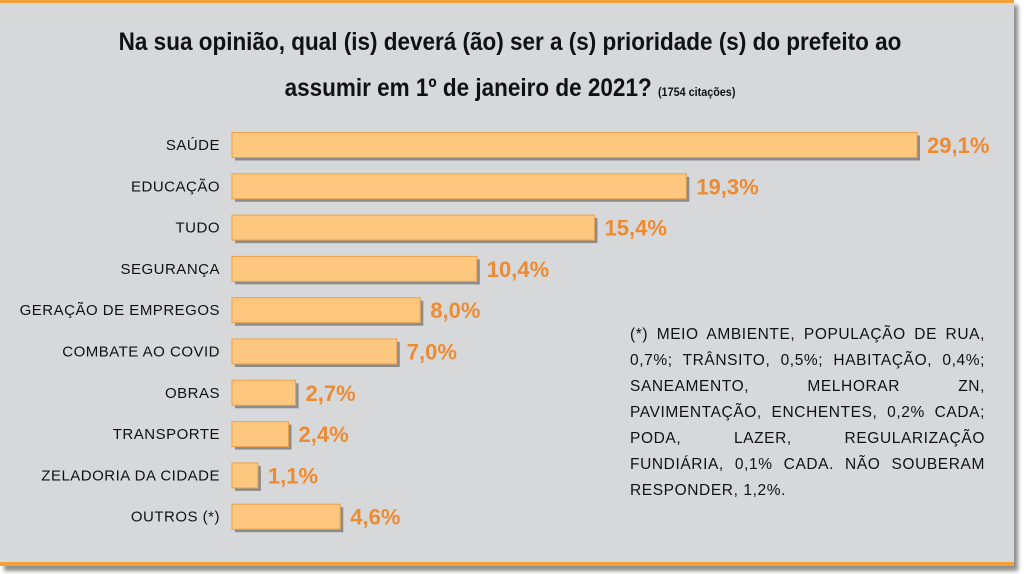  I want to click on value-label: 4,6%, so click(375, 517).